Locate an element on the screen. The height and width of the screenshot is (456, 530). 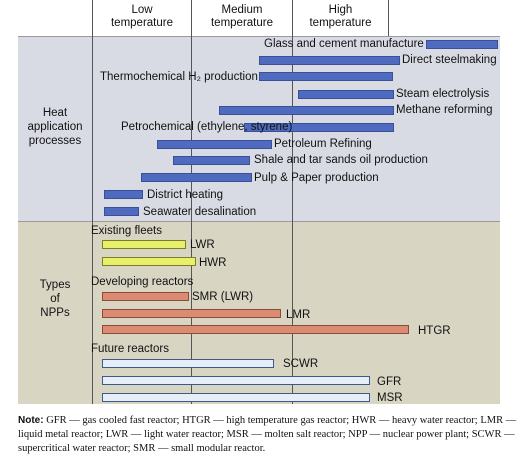
header-high-temperature: High temperature is located at coordinates (340, 16).